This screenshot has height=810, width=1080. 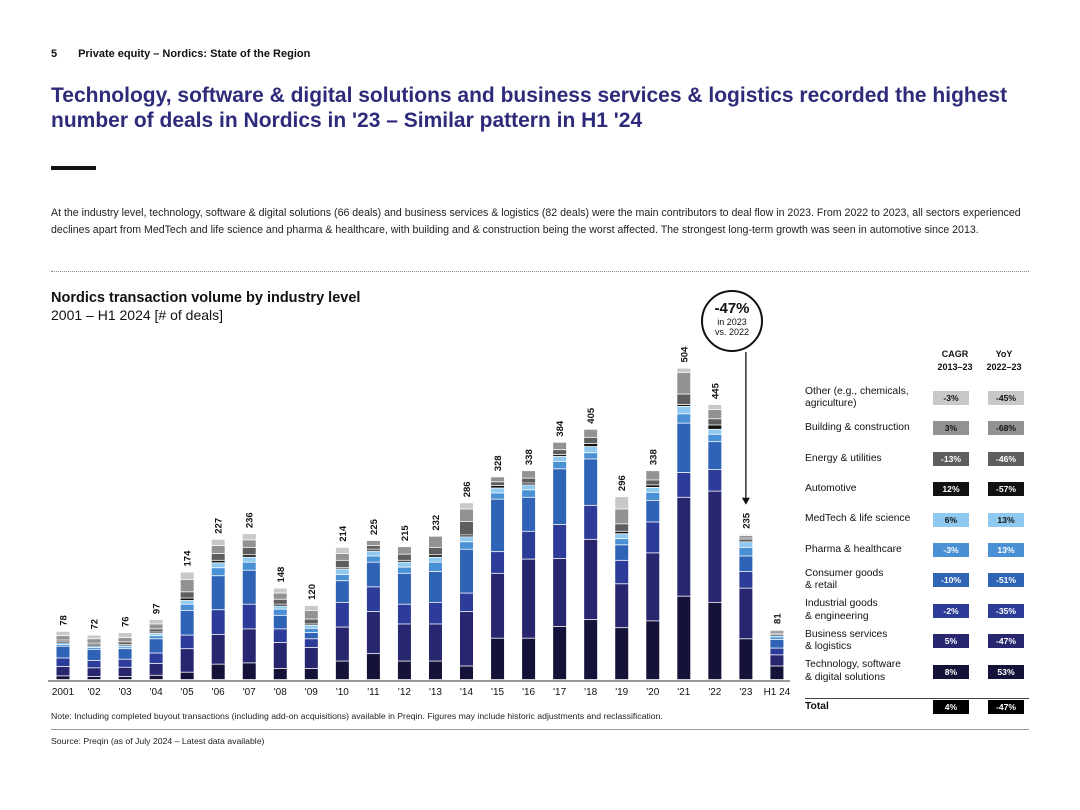 What do you see at coordinates (436, 523) in the screenshot?
I see `bar-total-label: 232` at bounding box center [436, 523].